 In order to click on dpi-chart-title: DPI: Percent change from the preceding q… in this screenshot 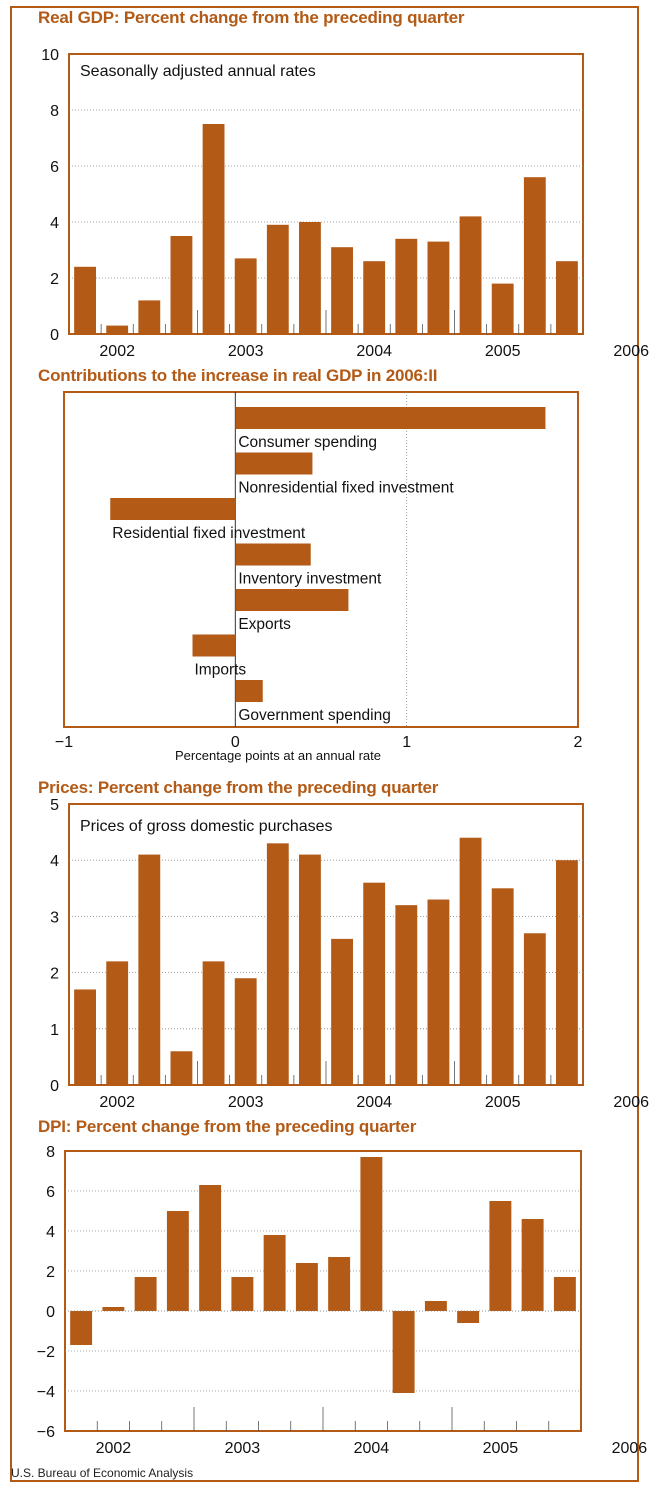, I will do `click(227, 1126)`.